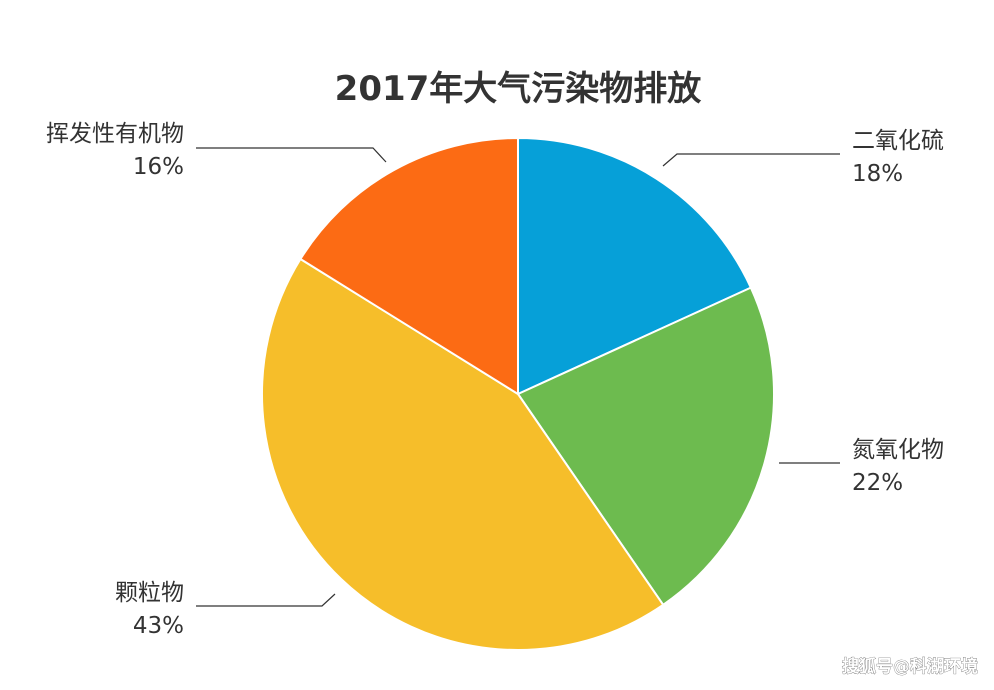 The width and height of the screenshot is (994, 690). I want to click on chart-title: 2017年大气污染物排放, so click(518, 89).